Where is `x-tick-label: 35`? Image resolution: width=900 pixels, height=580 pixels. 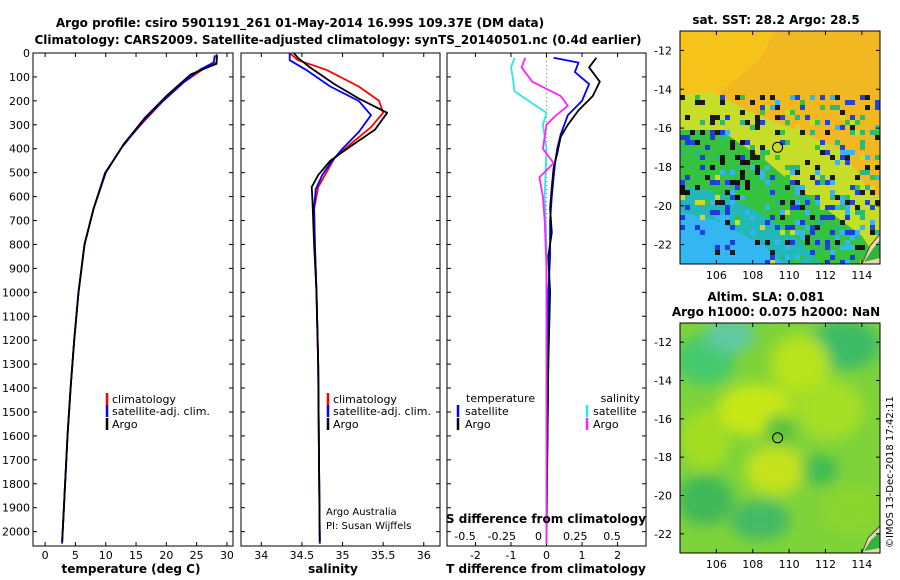
x-tick-label: 35 is located at coordinates (343, 555).